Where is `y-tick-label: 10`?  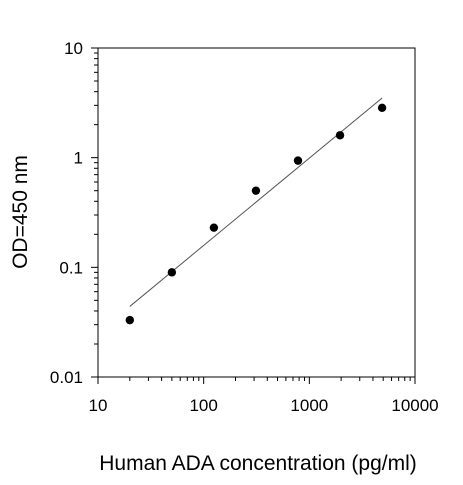
y-tick-label: 10 is located at coordinates (73, 48).